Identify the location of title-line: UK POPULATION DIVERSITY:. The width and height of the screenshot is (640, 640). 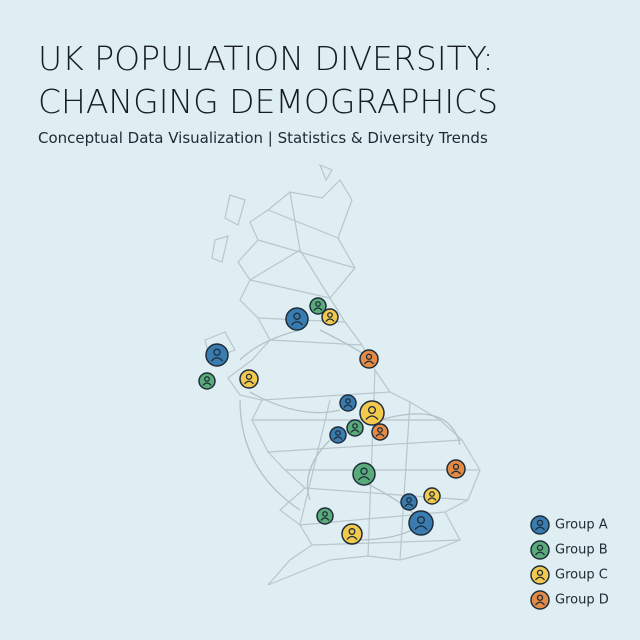
(266, 58).